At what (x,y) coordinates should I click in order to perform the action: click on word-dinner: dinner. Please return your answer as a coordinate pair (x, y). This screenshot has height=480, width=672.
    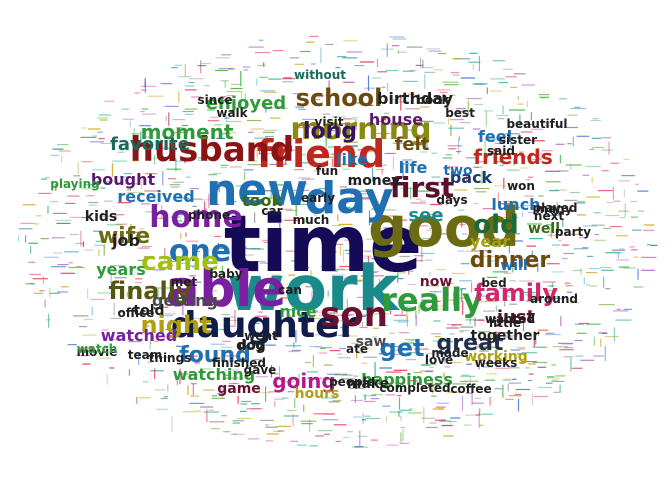
    Looking at the image, I should click on (510, 260).